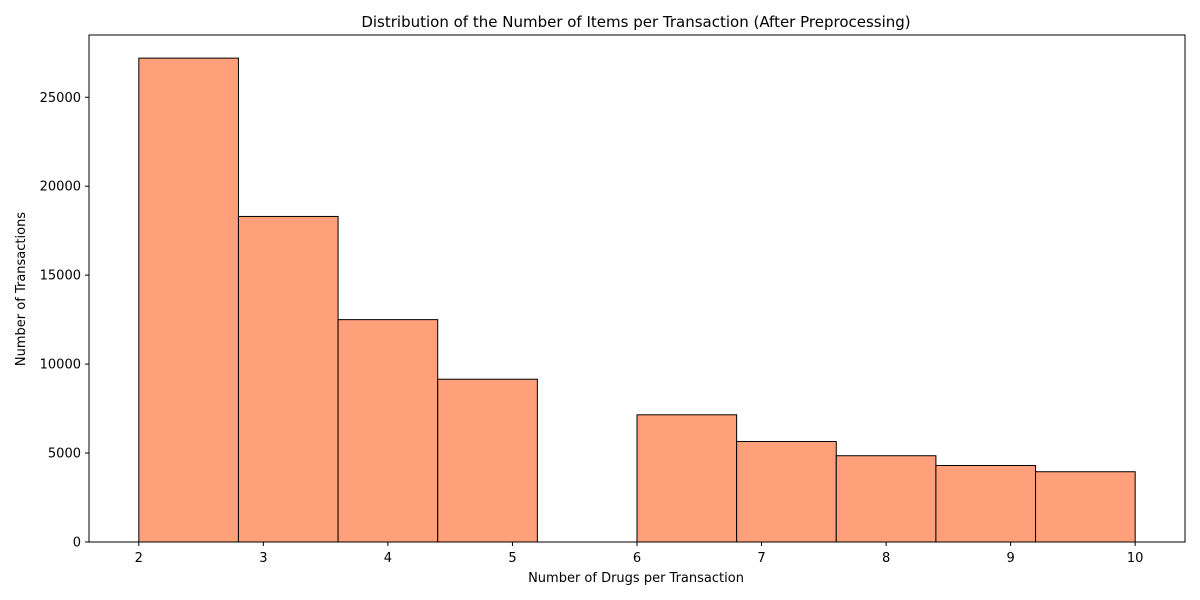 The image size is (1200, 600). Describe the element at coordinates (1010, 558) in the screenshot. I see `x-tick-label: 9` at that location.